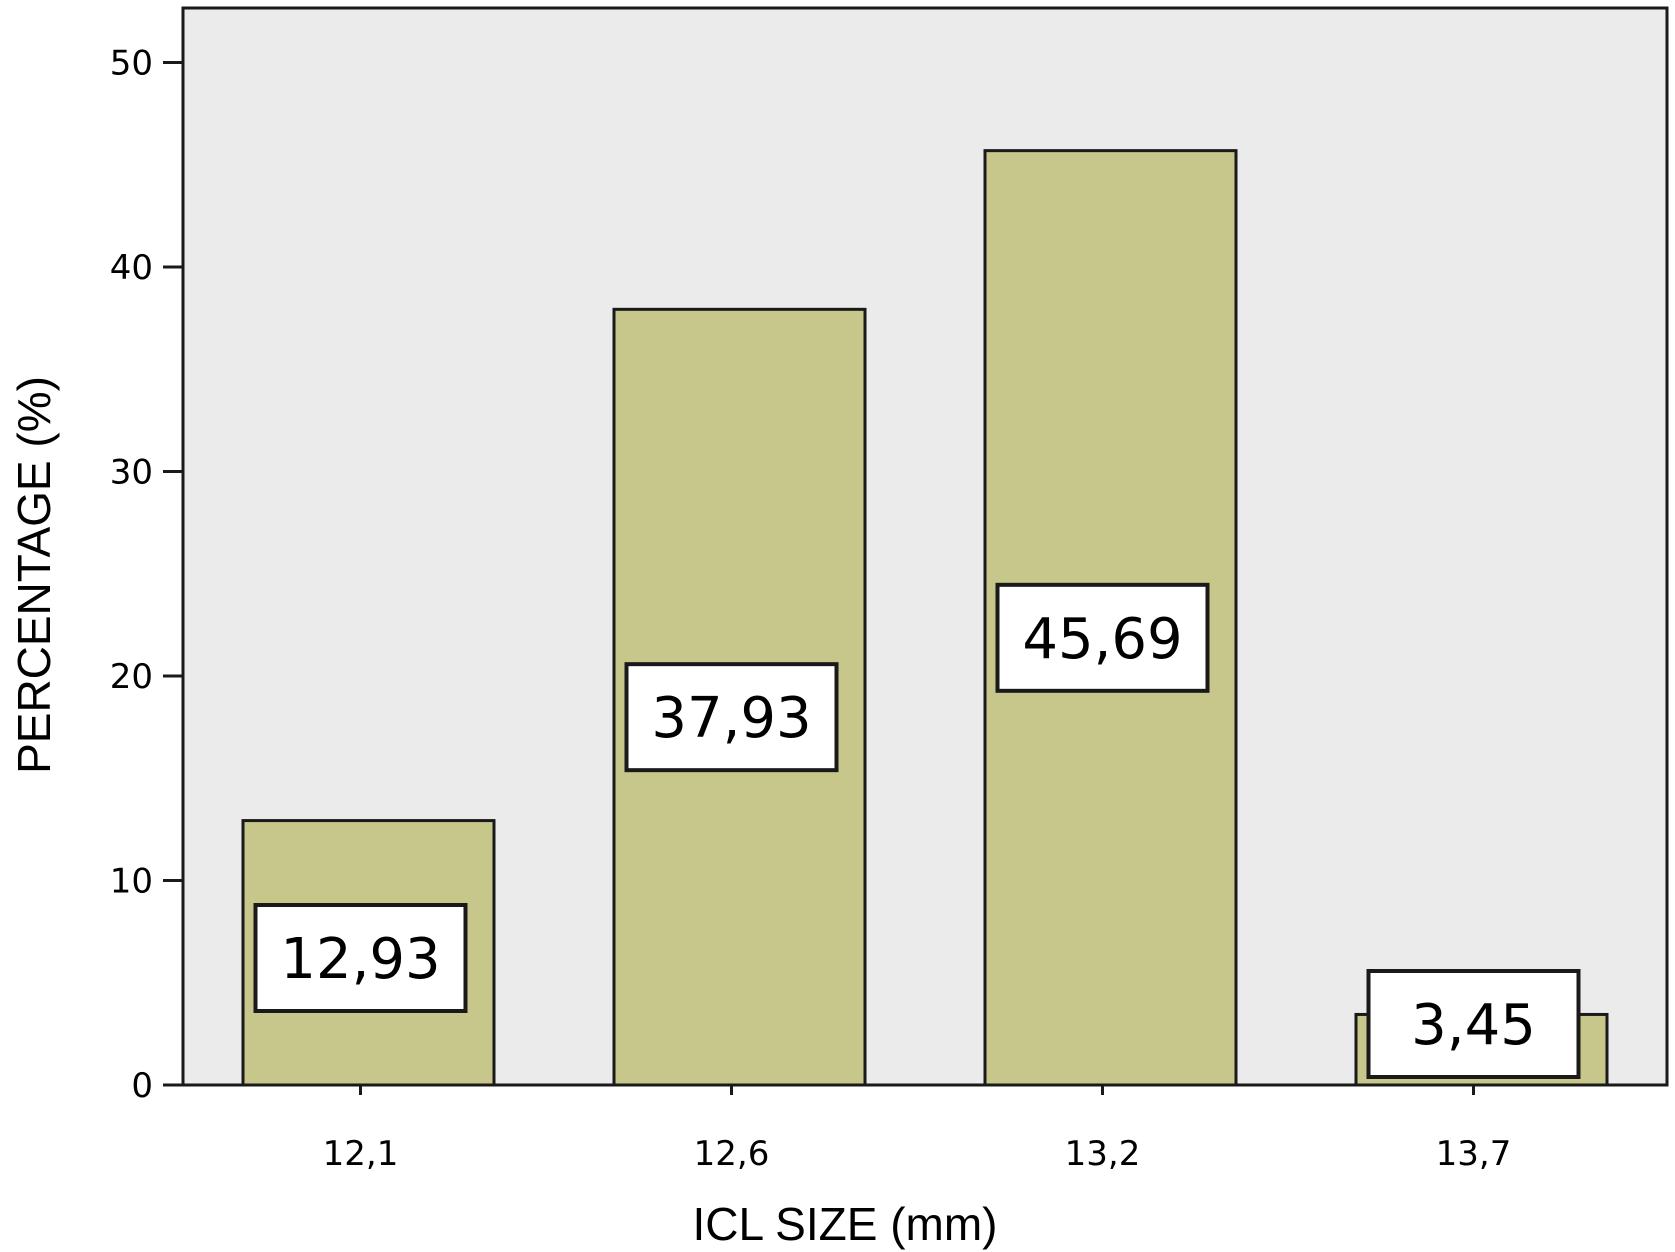  I want to click on x-tick-label: 13,7, so click(1474, 1154).